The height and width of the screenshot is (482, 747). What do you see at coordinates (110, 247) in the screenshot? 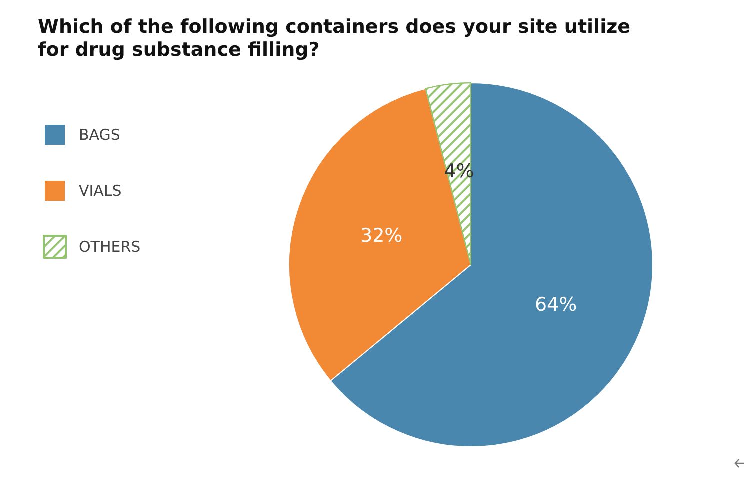
I see `legend-label: OTHERS` at bounding box center [110, 247].